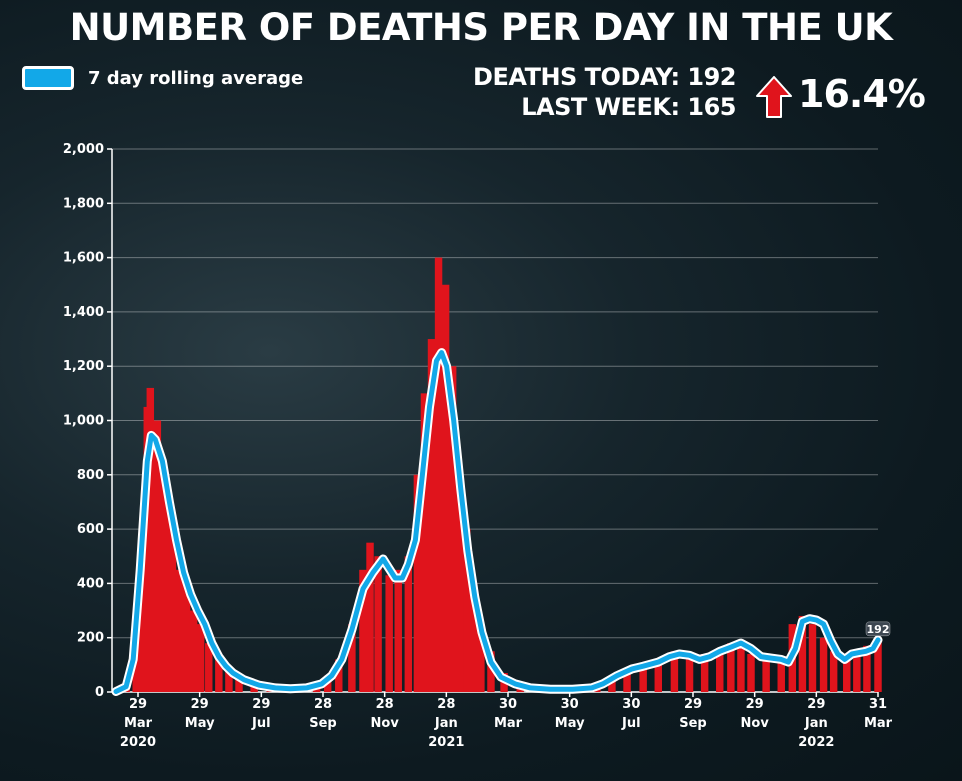 The image size is (962, 781). What do you see at coordinates (628, 107) in the screenshot?
I see `last-week-text: LAST WEEK: 165` at bounding box center [628, 107].